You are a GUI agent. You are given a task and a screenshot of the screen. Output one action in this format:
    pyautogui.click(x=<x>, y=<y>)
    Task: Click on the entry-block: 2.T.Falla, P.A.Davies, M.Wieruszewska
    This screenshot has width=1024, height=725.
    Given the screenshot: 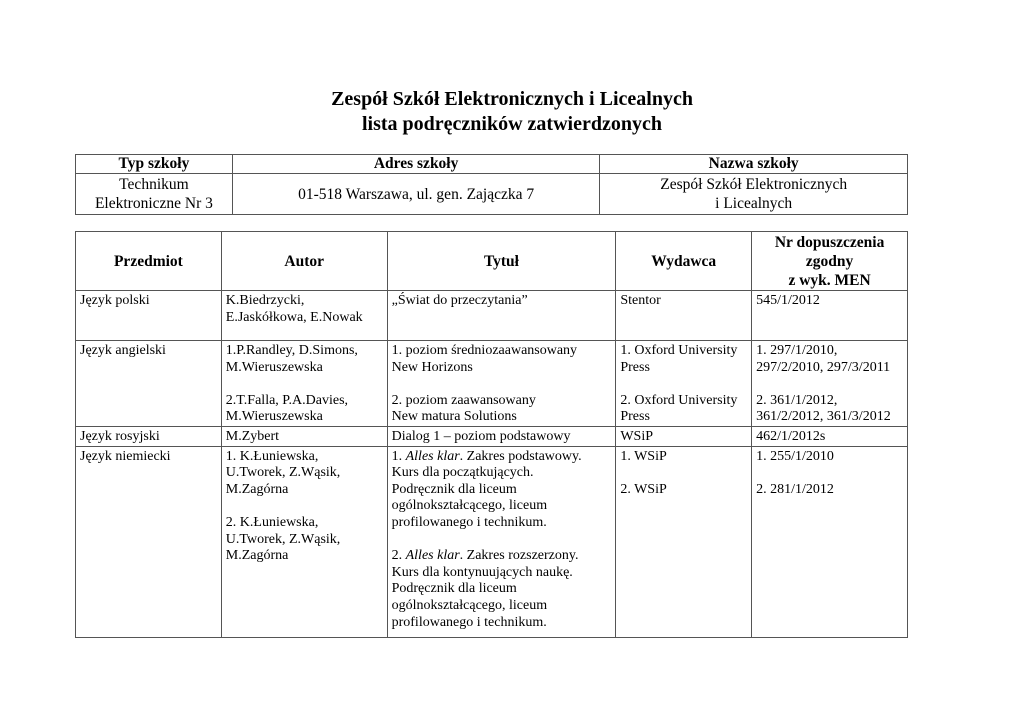 What is the action you would take?
    pyautogui.click(x=304, y=409)
    